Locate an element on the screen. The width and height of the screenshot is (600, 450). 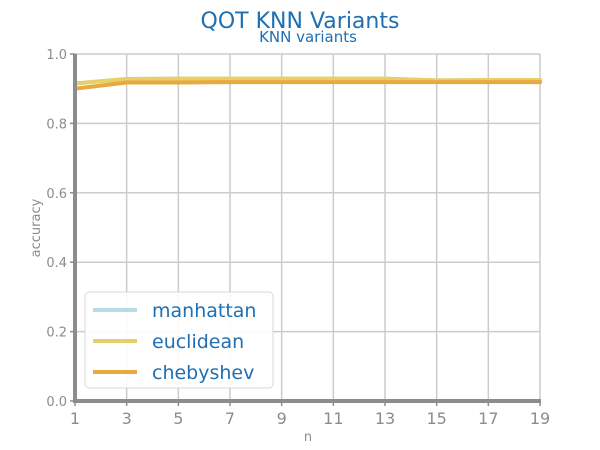
series-lines is located at coordinates (307, 83).